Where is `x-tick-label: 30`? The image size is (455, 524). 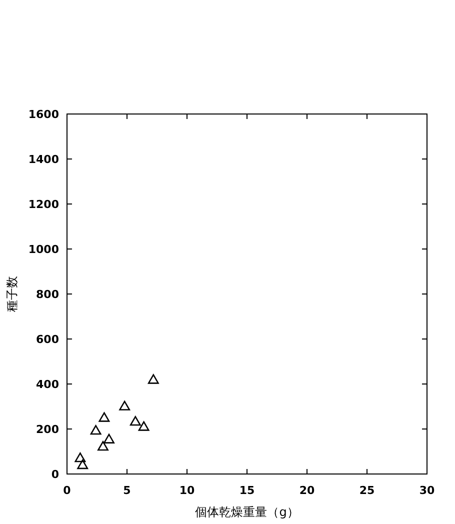 x-tick-label: 30 is located at coordinates (427, 490).